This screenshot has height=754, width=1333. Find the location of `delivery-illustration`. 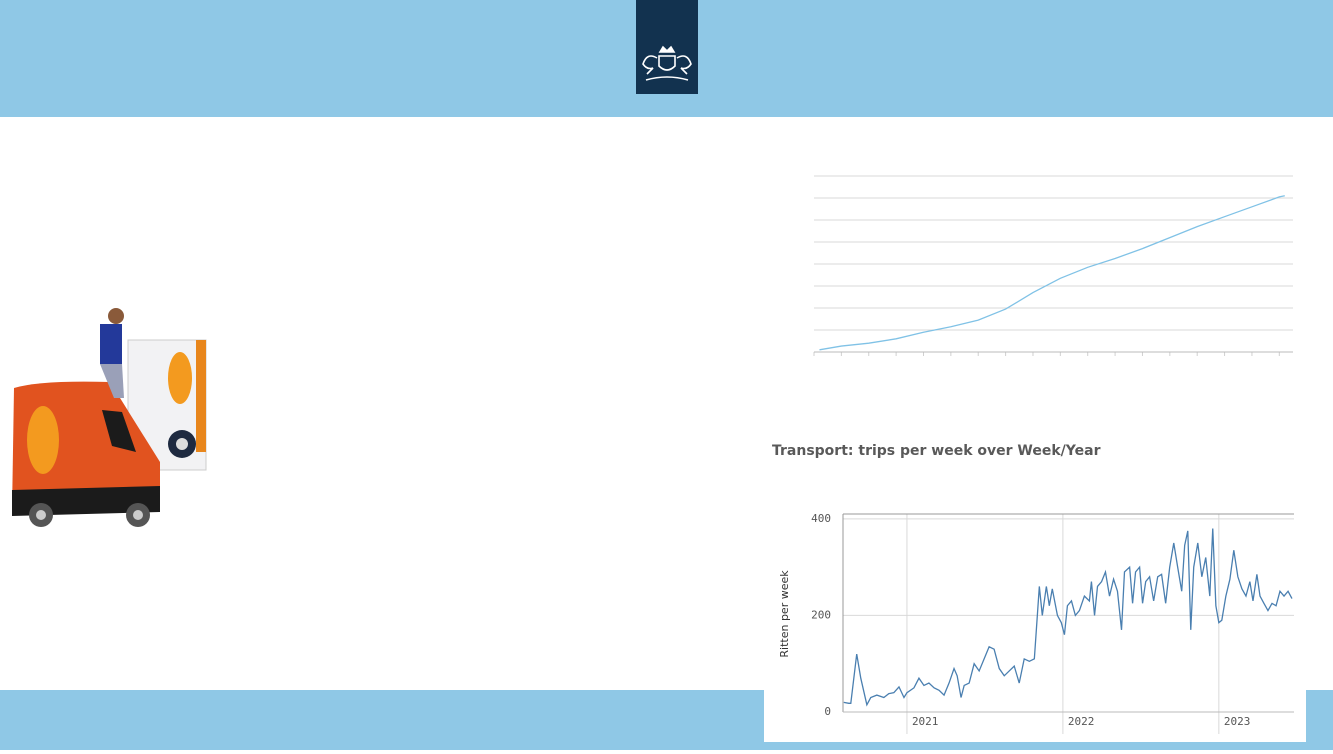

delivery-illustration is located at coordinates (109, 417).